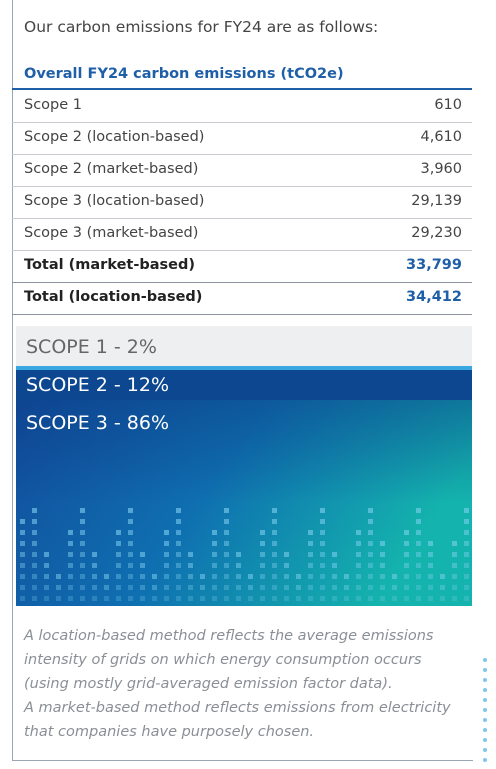 The image size is (496, 769). What do you see at coordinates (434, 265) in the screenshot?
I see `row-value: 33,799` at bounding box center [434, 265].